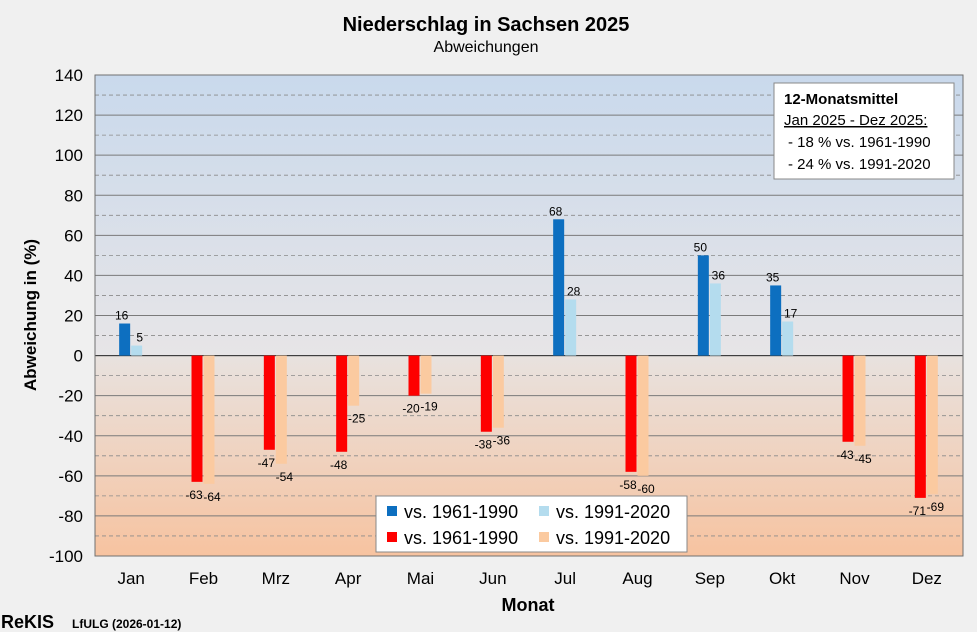  Describe the element at coordinates (122, 316) in the screenshot. I see `data-label: 16` at that location.